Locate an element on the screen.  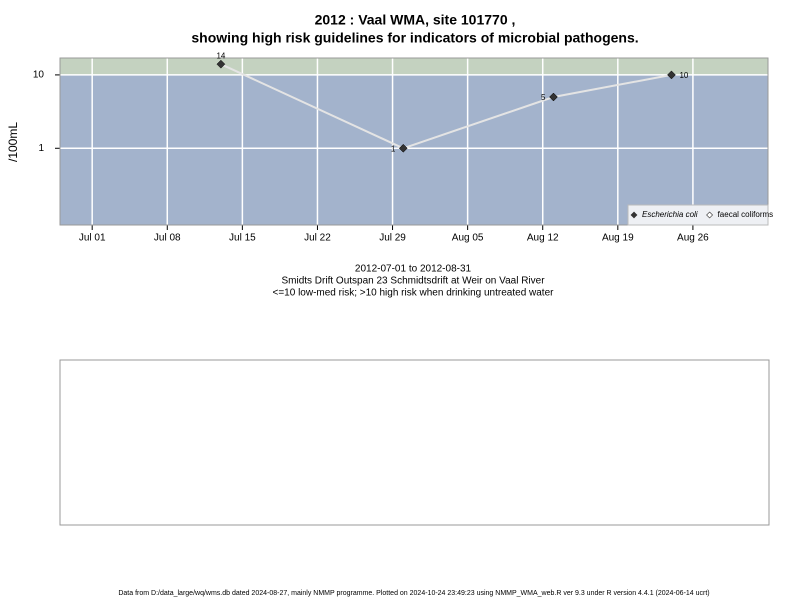
y-tick-label: 10 is located at coordinates (39, 75).